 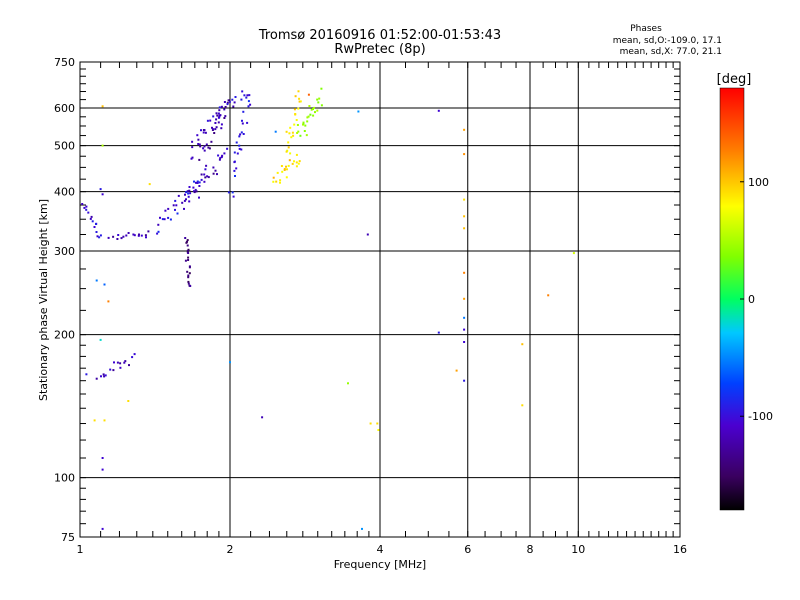 What do you see at coordinates (751, 299) in the screenshot?
I see `colorbar-tick-label: 0` at bounding box center [751, 299].